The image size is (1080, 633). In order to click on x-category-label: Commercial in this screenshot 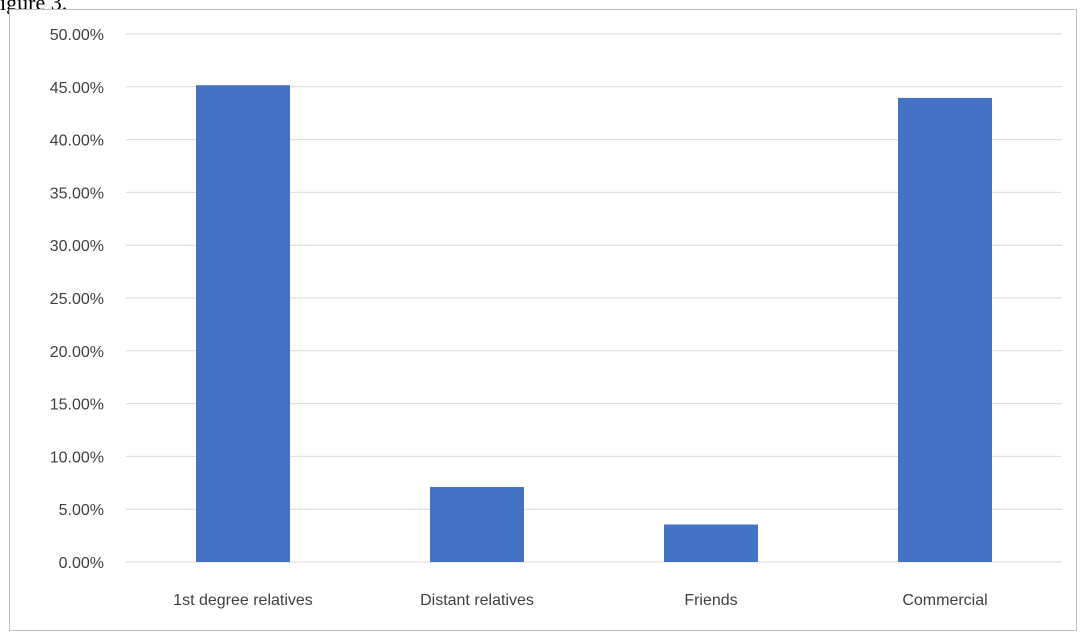, I will do `click(944, 600)`.